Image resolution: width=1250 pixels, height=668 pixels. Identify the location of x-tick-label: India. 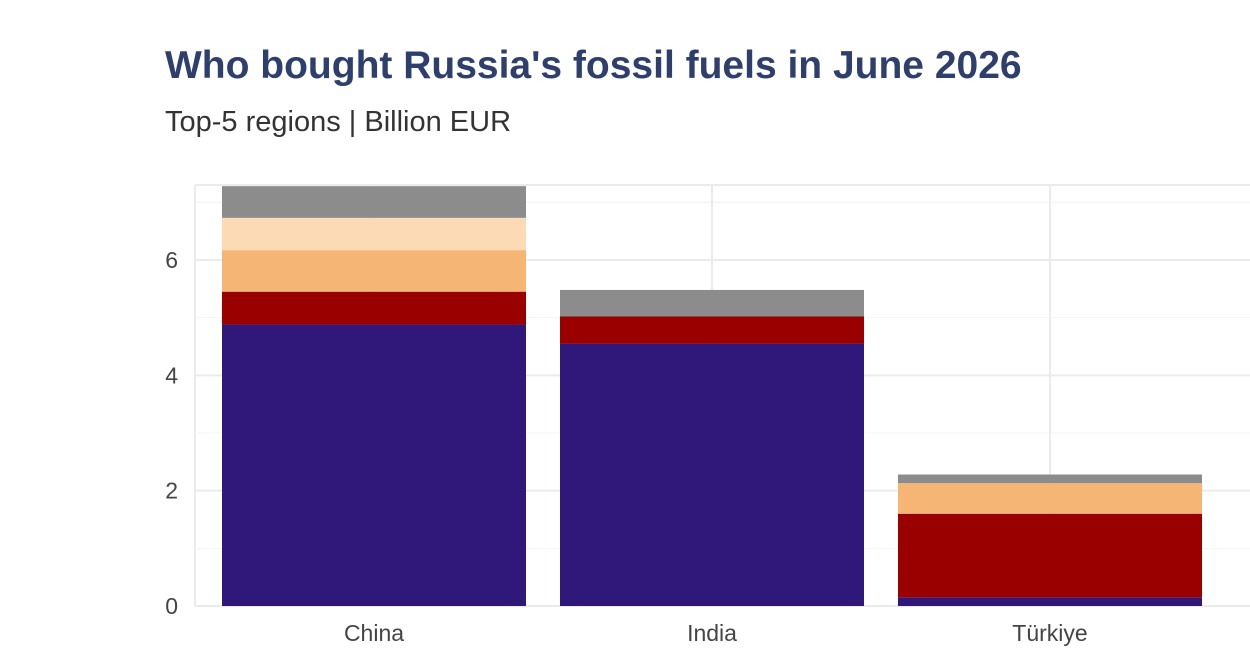
(712, 633).